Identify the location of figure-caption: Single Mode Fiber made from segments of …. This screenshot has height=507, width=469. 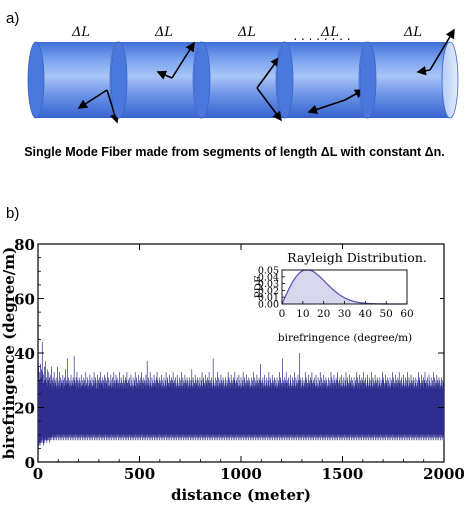
(234, 152).